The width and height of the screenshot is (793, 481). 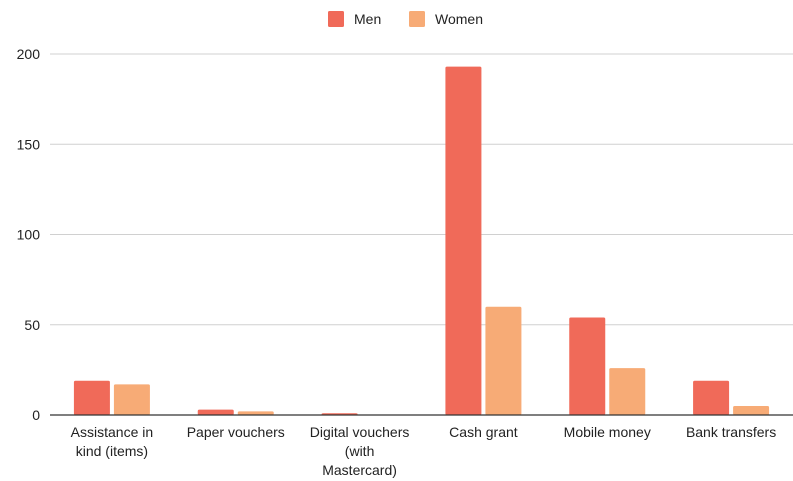 I want to click on legend-label-women: Women, so click(x=459, y=19).